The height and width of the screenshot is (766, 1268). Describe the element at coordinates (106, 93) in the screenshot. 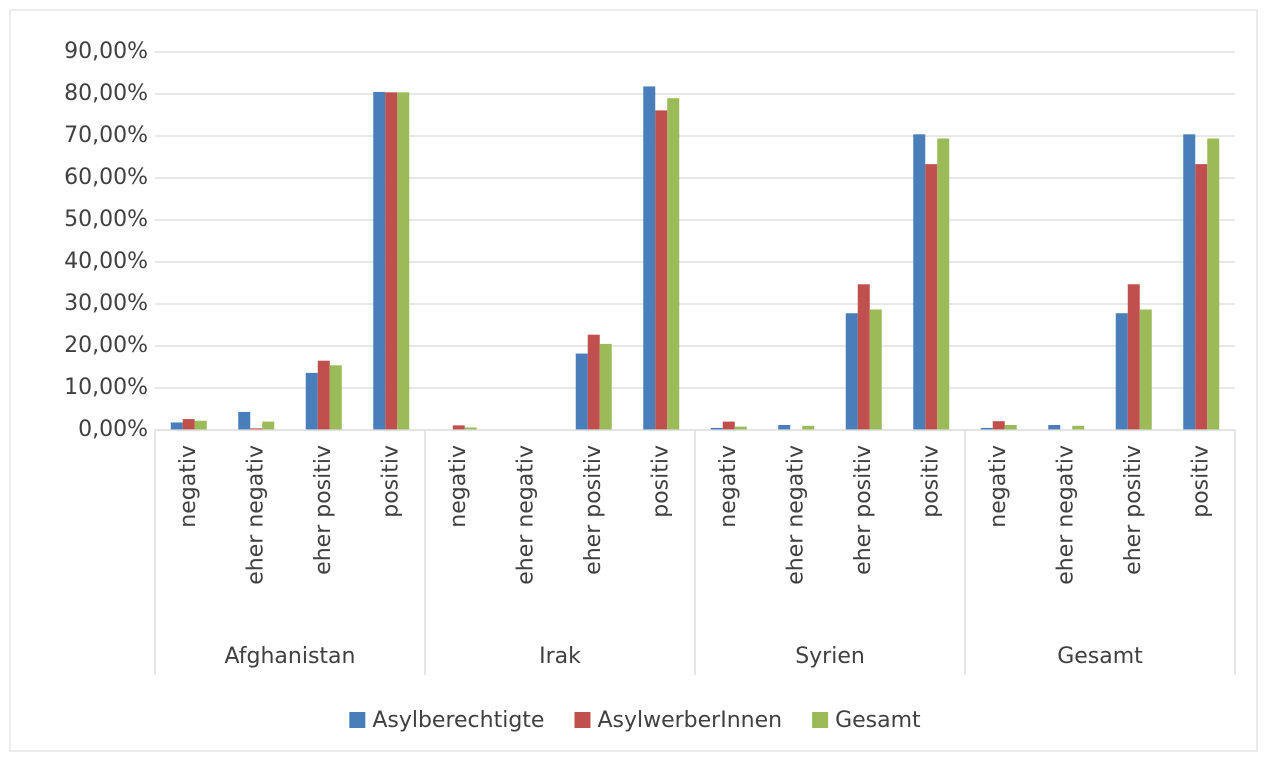

I see `y-tick-label: 80,00%` at that location.